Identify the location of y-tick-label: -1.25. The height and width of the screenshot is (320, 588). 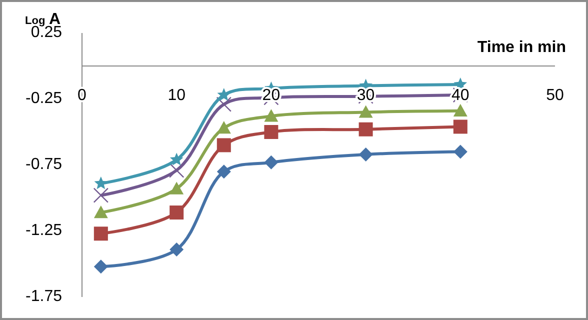
(44, 231).